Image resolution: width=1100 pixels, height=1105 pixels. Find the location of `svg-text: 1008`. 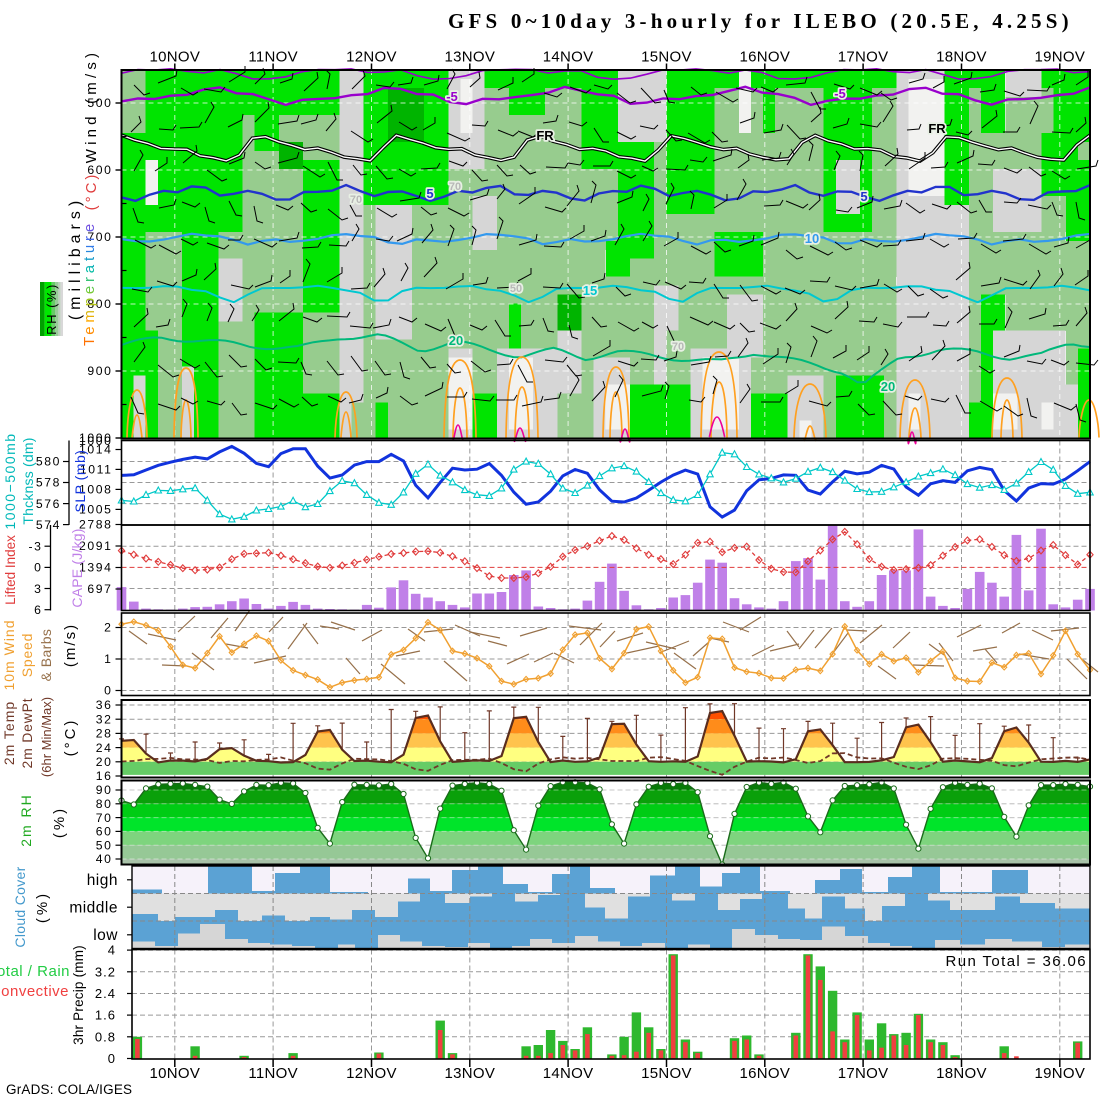

svg-text: 1008 is located at coordinates (96, 490).